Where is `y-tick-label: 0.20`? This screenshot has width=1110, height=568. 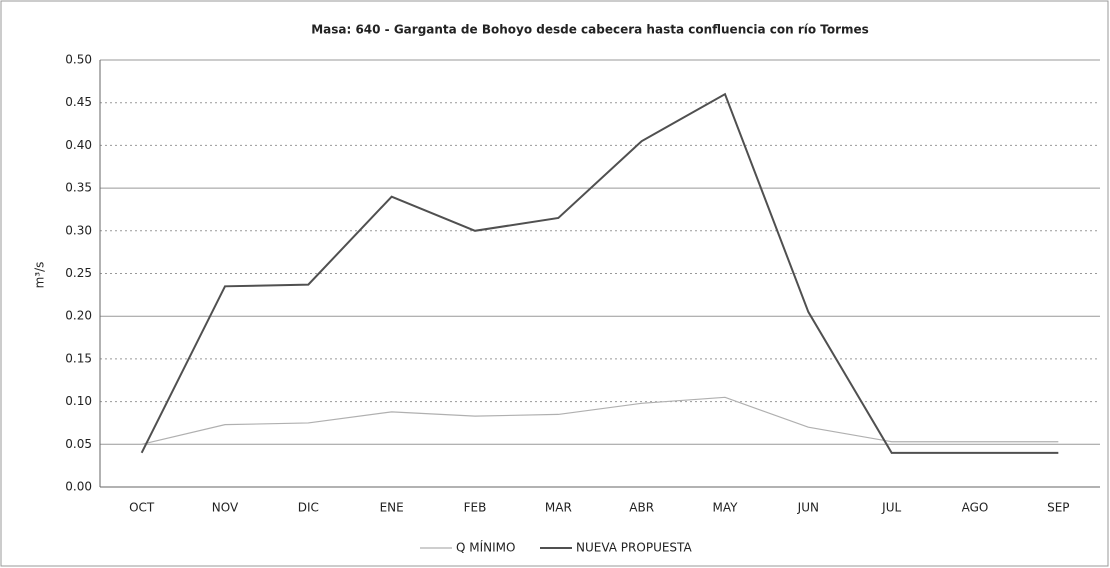
y-tick-label: 0.20 is located at coordinates (78, 316).